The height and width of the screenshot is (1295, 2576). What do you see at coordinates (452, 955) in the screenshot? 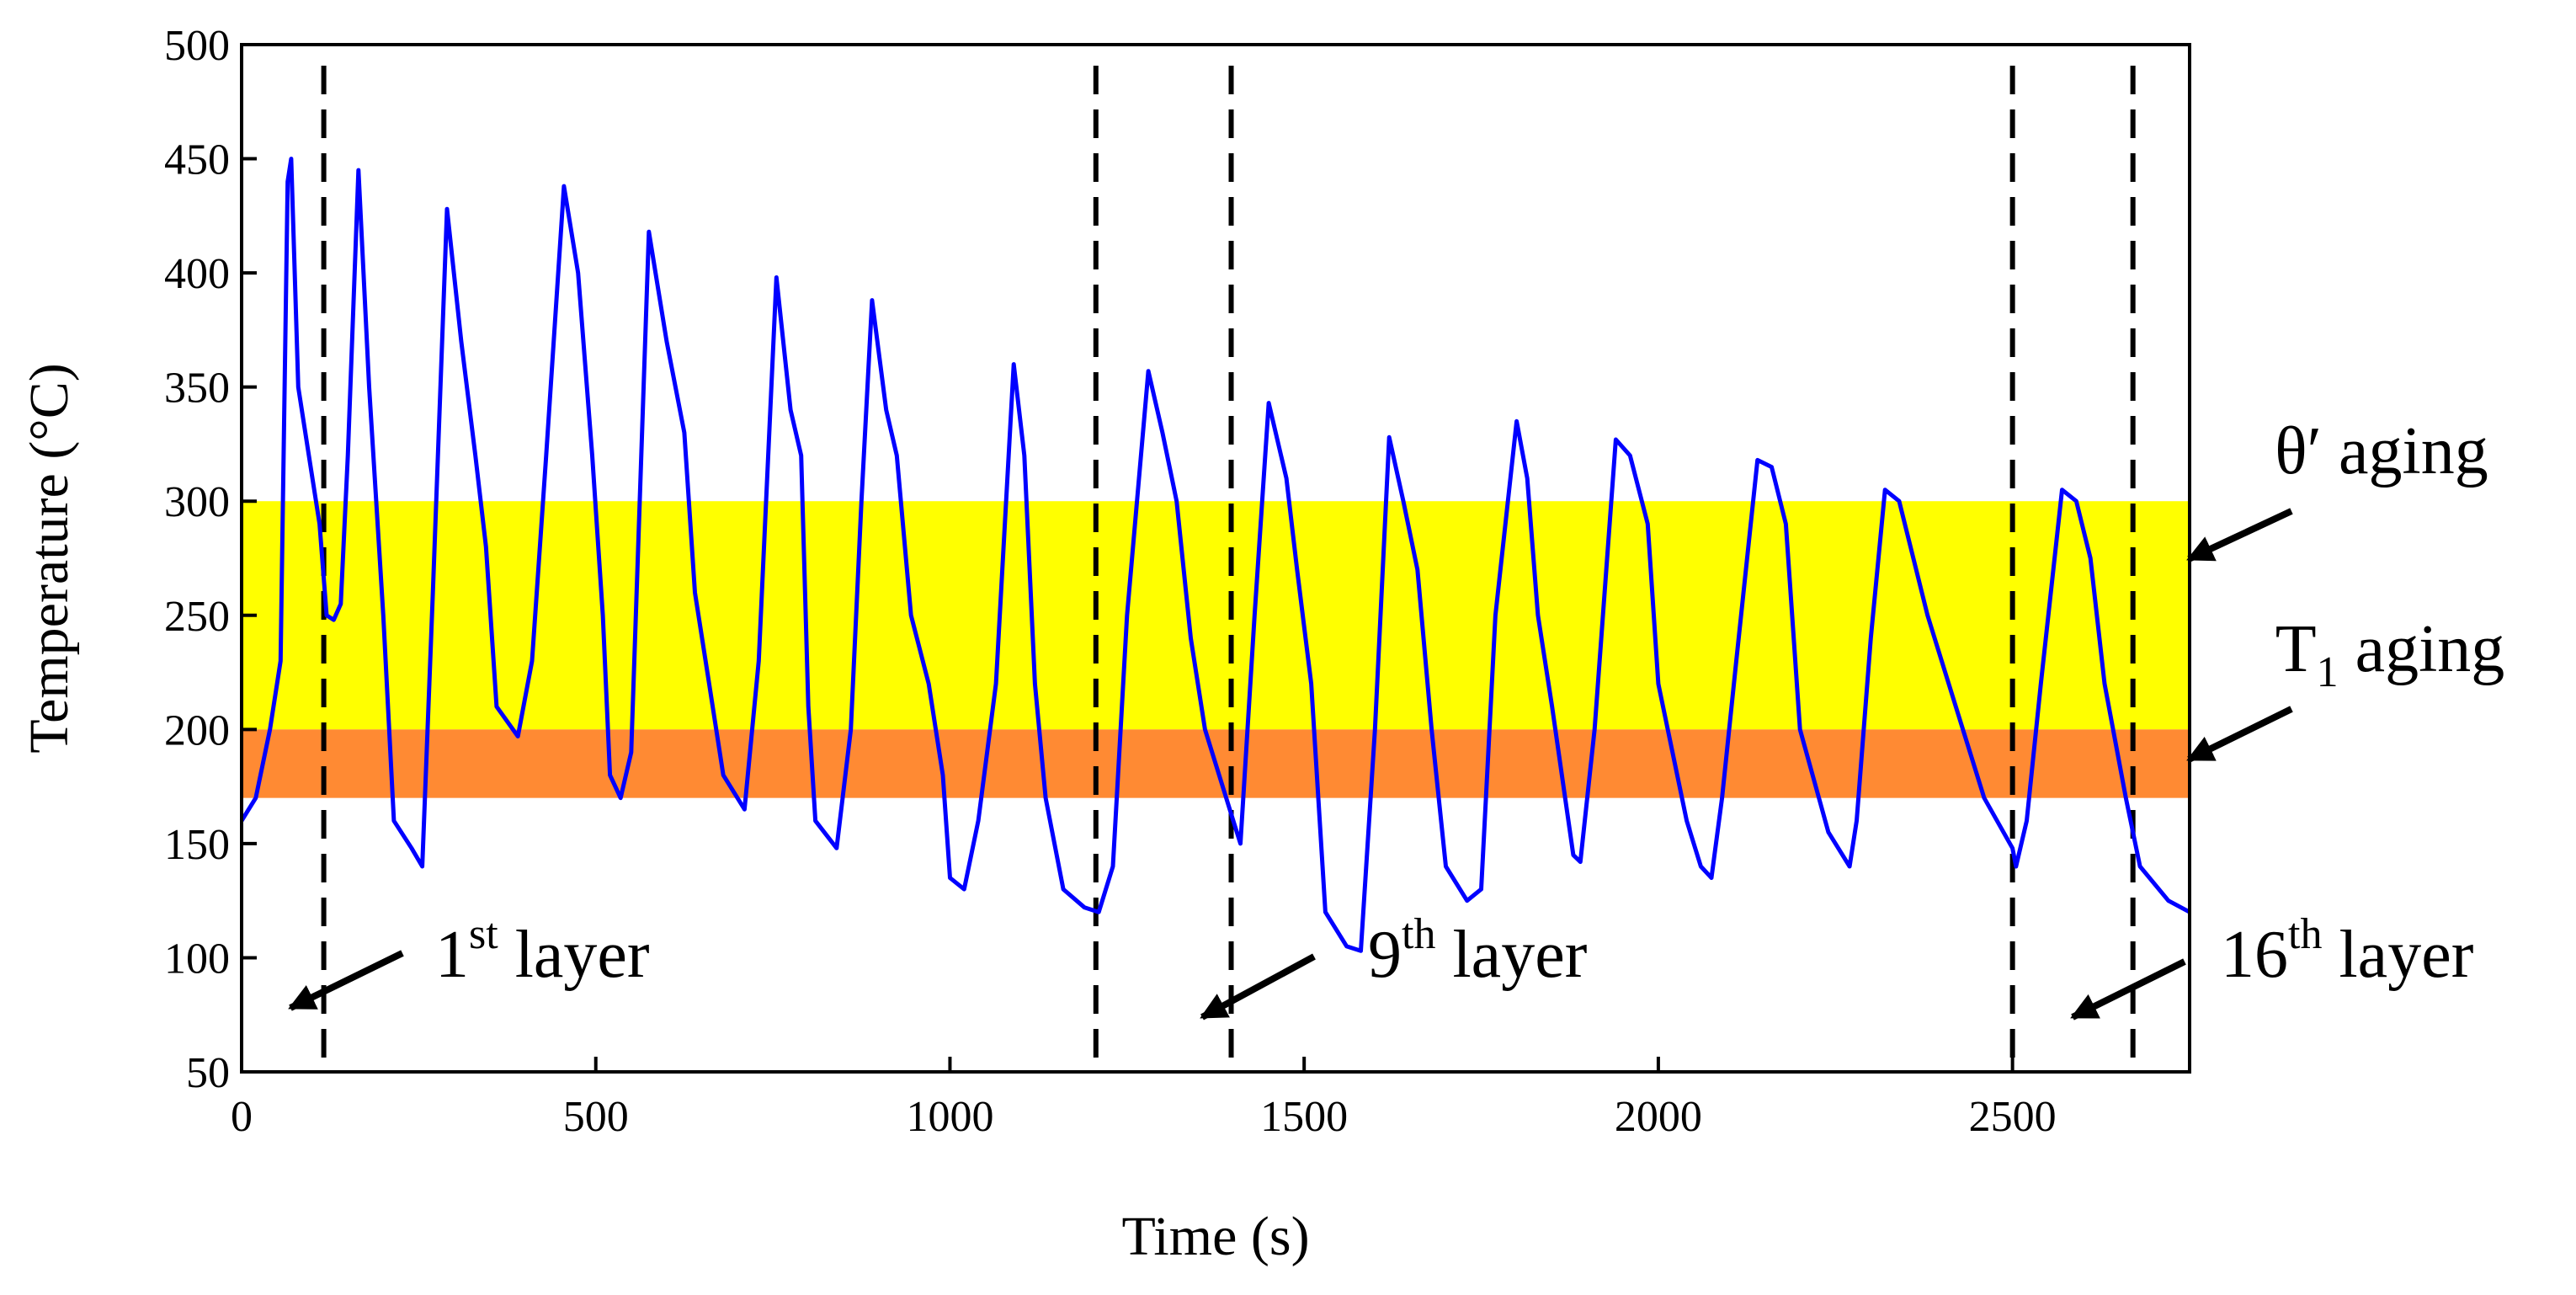
I see `annotation-text: 1` at bounding box center [452, 955].